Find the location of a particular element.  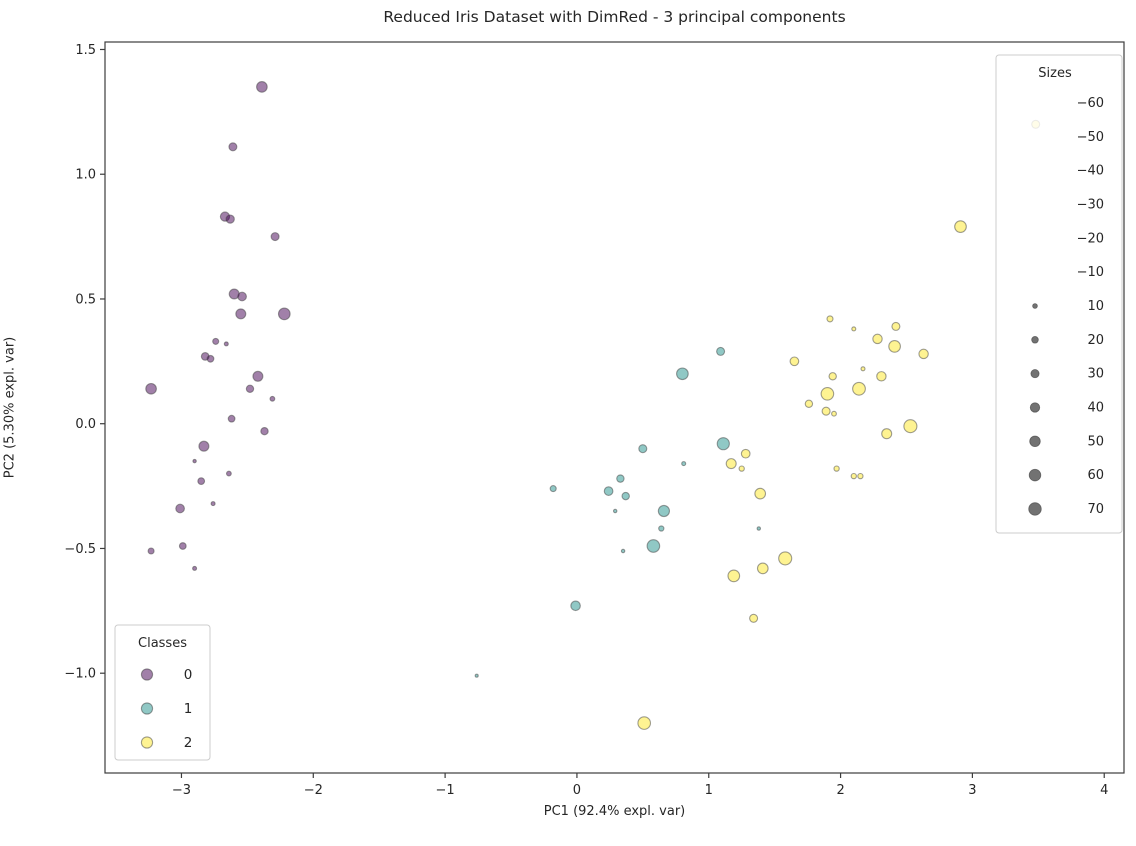

sizes-legend-title: Sizes is located at coordinates (1055, 73).